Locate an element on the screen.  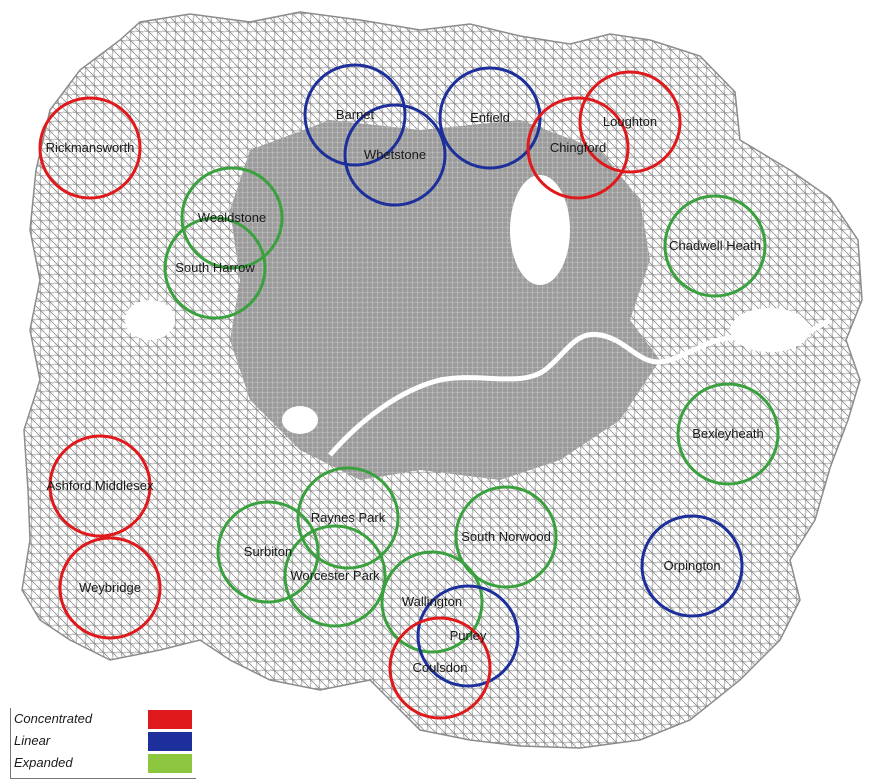
town-label-chingford: Chingford is located at coordinates (578, 147).